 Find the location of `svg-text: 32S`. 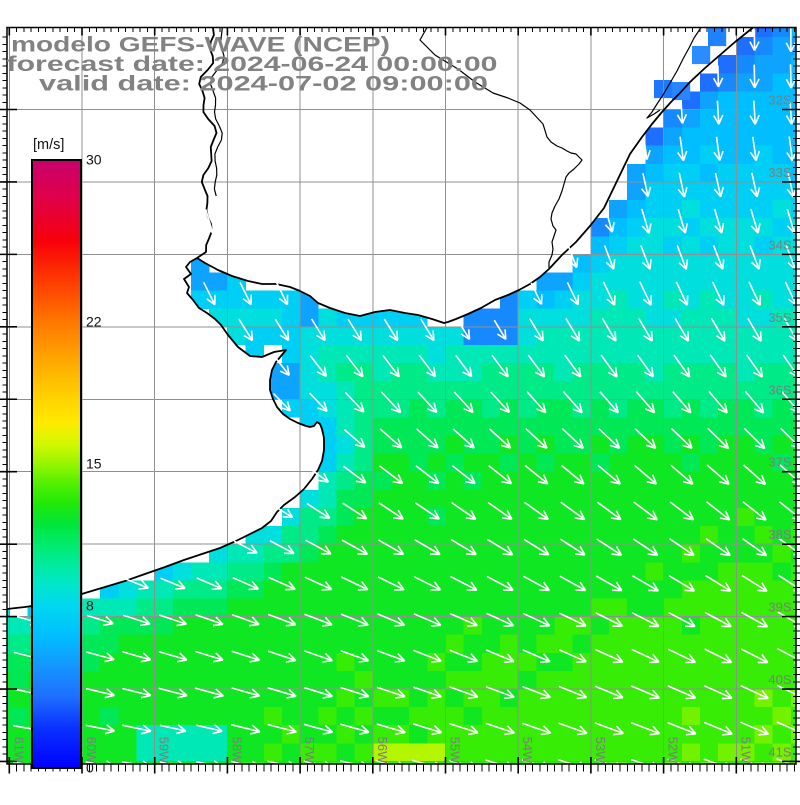

svg-text: 32S is located at coordinates (779, 100).